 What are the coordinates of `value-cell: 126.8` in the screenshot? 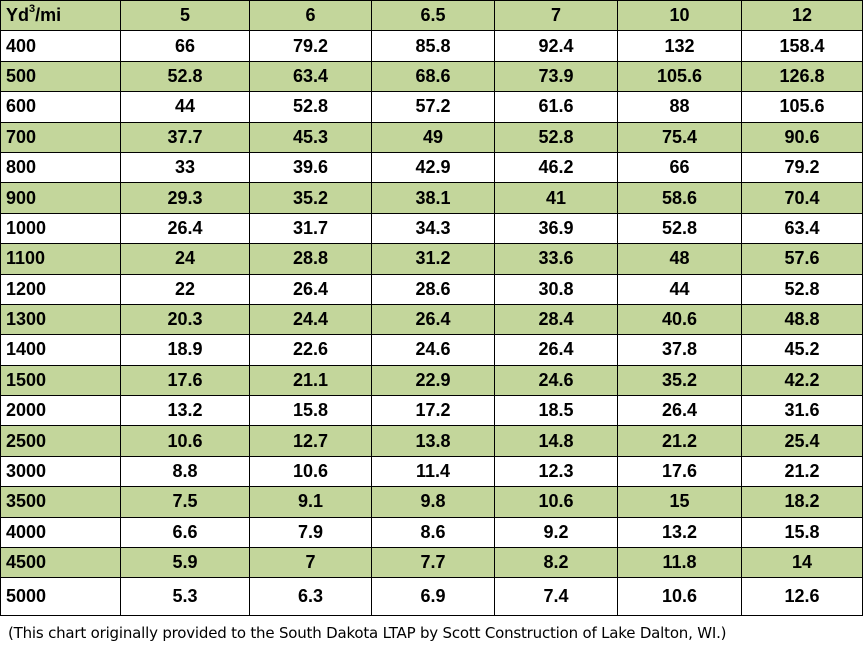 It's located at (802, 76).